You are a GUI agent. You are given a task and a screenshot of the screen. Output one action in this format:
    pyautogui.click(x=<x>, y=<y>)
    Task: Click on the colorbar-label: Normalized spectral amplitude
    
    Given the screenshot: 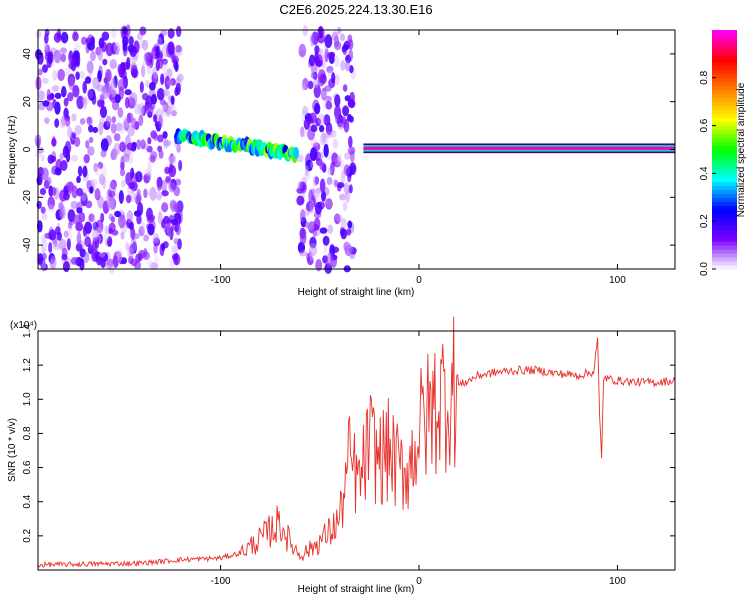 What is the action you would take?
    pyautogui.click(x=741, y=149)
    